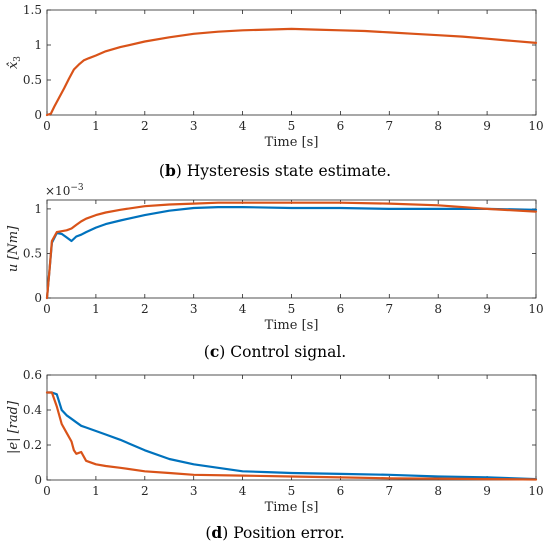  I want to click on panel-caption: (c) Control signal., so click(275, 351).